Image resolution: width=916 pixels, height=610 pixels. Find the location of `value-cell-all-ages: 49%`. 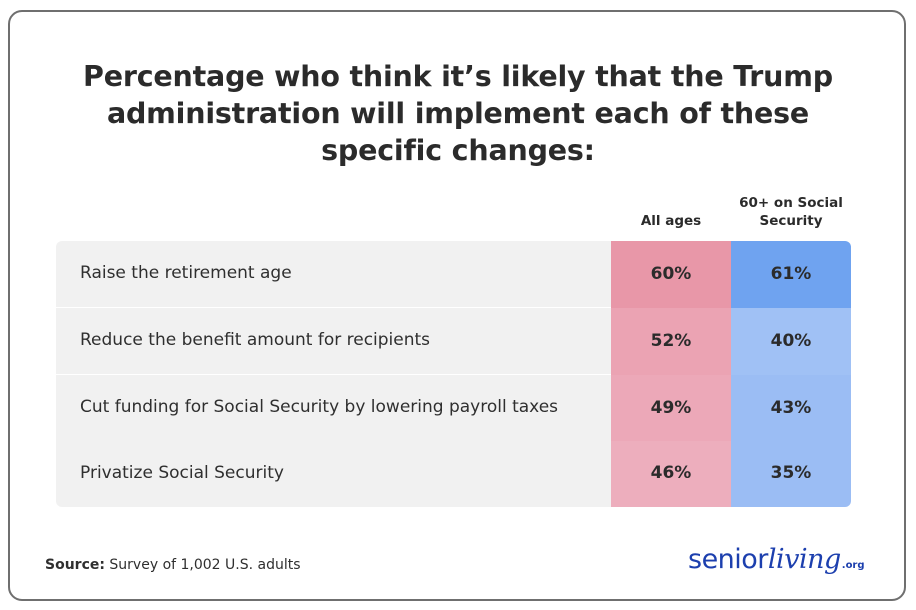

value-cell-all-ages: 49% is located at coordinates (671, 408).